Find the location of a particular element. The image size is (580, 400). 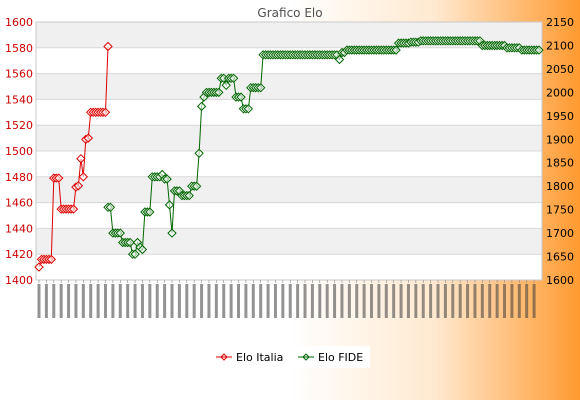

left-tick-label: 1420 is located at coordinates (19, 254).